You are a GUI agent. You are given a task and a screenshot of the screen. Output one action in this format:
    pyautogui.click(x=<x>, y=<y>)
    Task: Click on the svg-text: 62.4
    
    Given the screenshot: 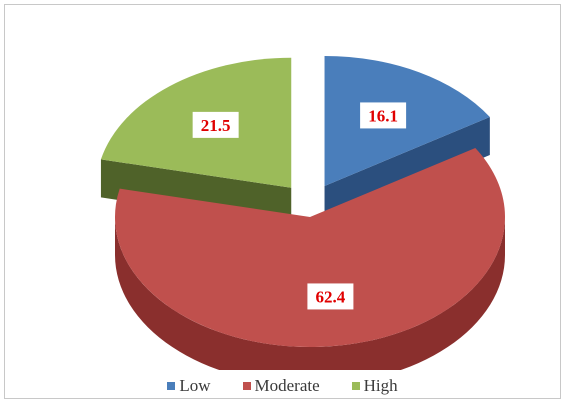 What is the action you would take?
    pyautogui.click(x=331, y=296)
    